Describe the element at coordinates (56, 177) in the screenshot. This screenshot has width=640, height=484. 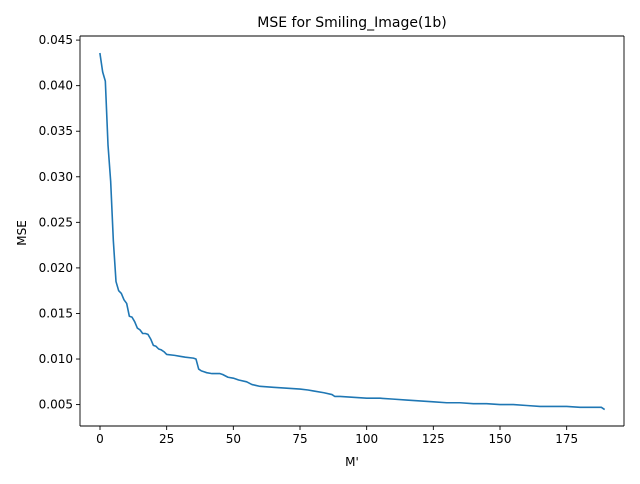
I see `y-tick-label: 0.030` at that location.